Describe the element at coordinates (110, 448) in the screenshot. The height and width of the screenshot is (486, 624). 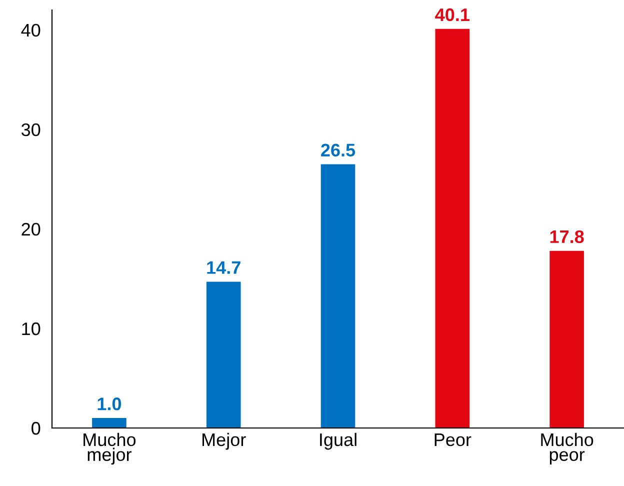
I see `x-tick-label: Mucho mejor` at that location.